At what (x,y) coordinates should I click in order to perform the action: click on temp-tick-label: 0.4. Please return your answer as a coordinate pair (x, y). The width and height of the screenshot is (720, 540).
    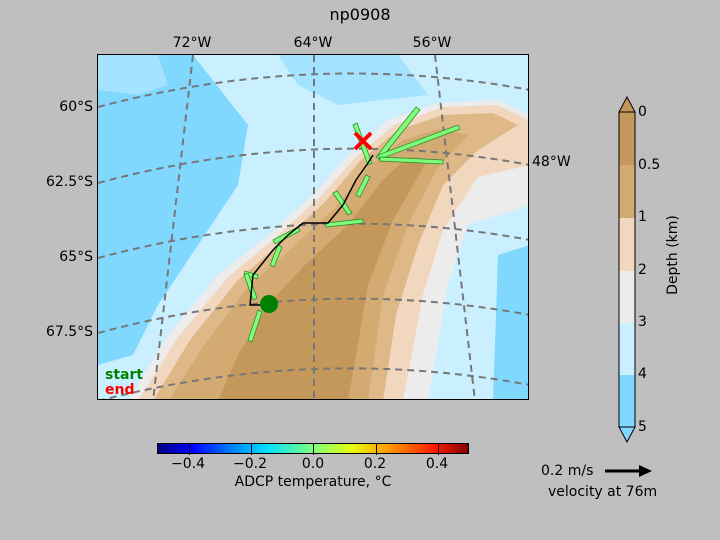
    Looking at the image, I should click on (437, 464).